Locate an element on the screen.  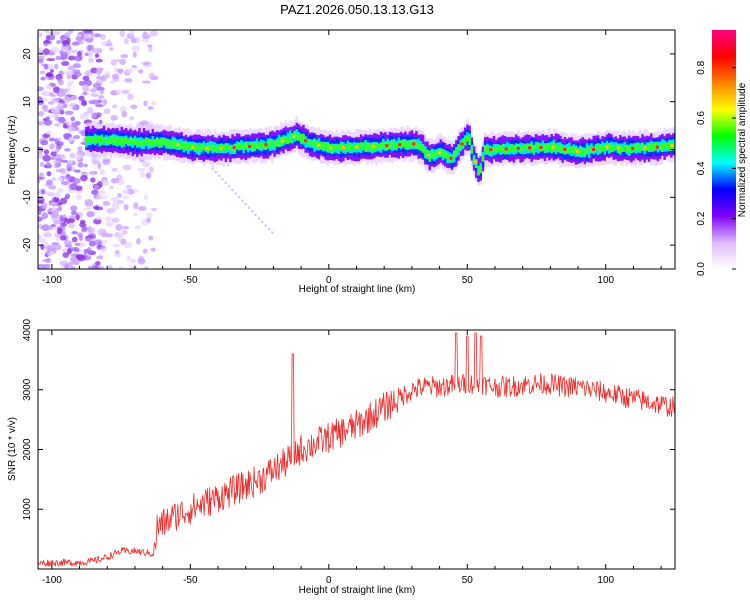
y-tick-label: -10 is located at coordinates (27, 197).